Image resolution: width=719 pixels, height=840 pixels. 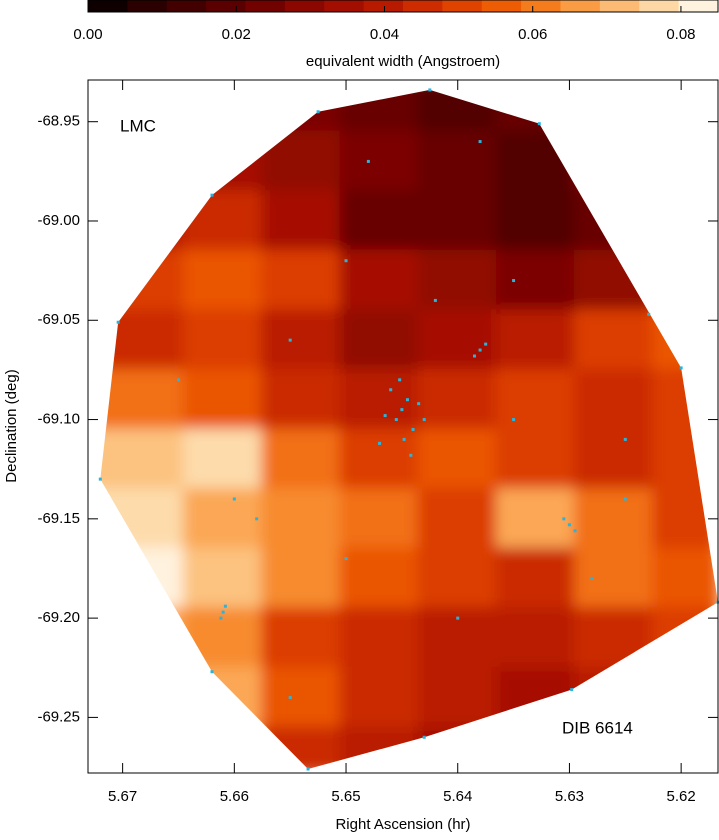 I want to click on y-tick-label: -69.20, so click(x=58, y=617).